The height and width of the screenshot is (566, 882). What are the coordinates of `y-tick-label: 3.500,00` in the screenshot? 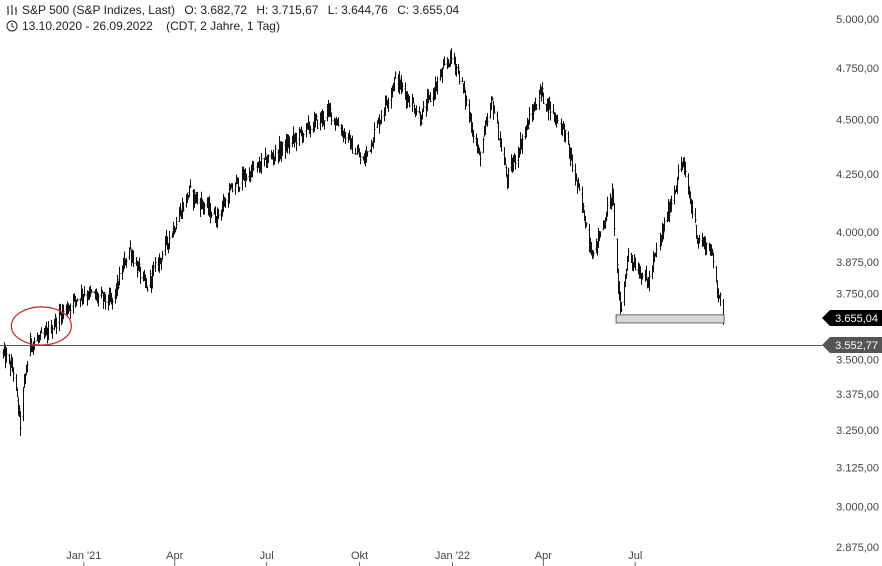 It's located at (857, 360).